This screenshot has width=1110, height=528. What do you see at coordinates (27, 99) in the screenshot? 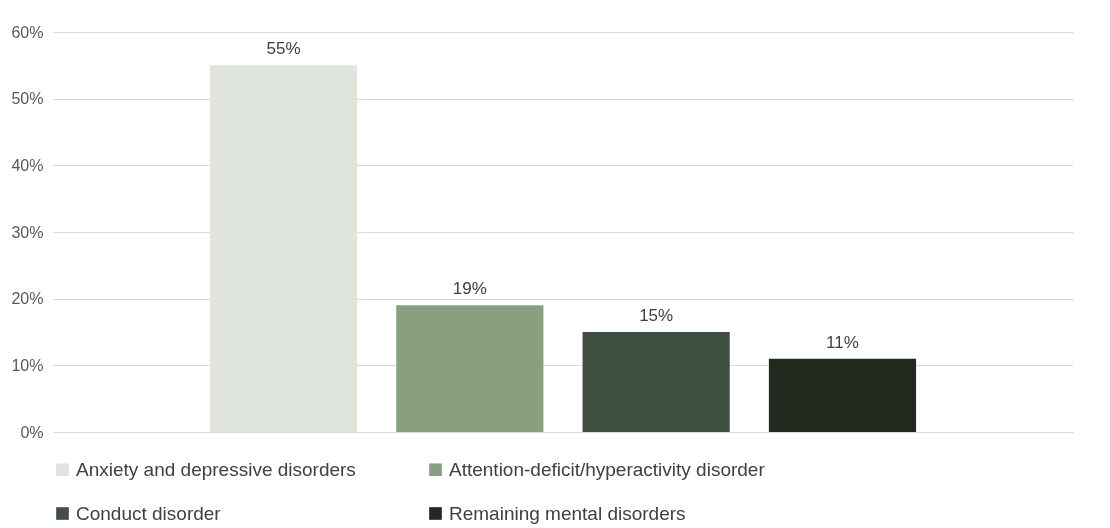
I see `y-tick-label: 50%` at bounding box center [27, 99].